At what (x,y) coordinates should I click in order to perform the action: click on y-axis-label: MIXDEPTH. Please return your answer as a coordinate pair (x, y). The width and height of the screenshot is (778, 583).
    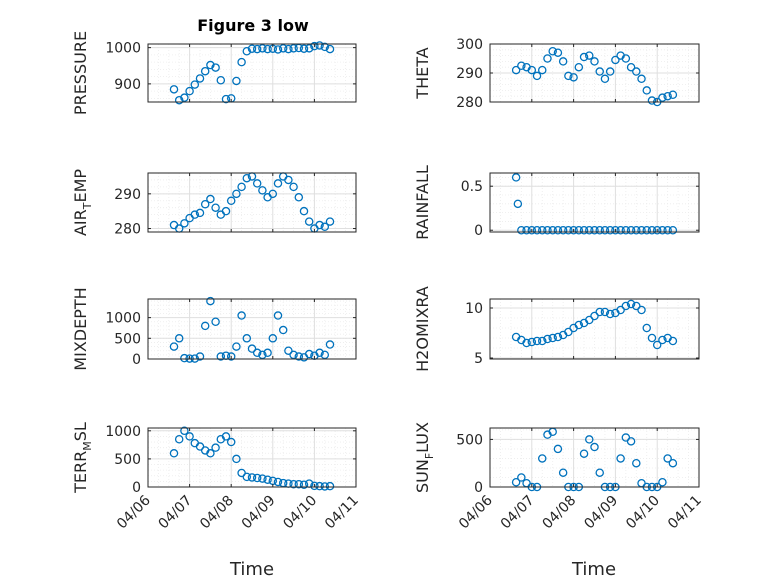
    Looking at the image, I should click on (80, 328).